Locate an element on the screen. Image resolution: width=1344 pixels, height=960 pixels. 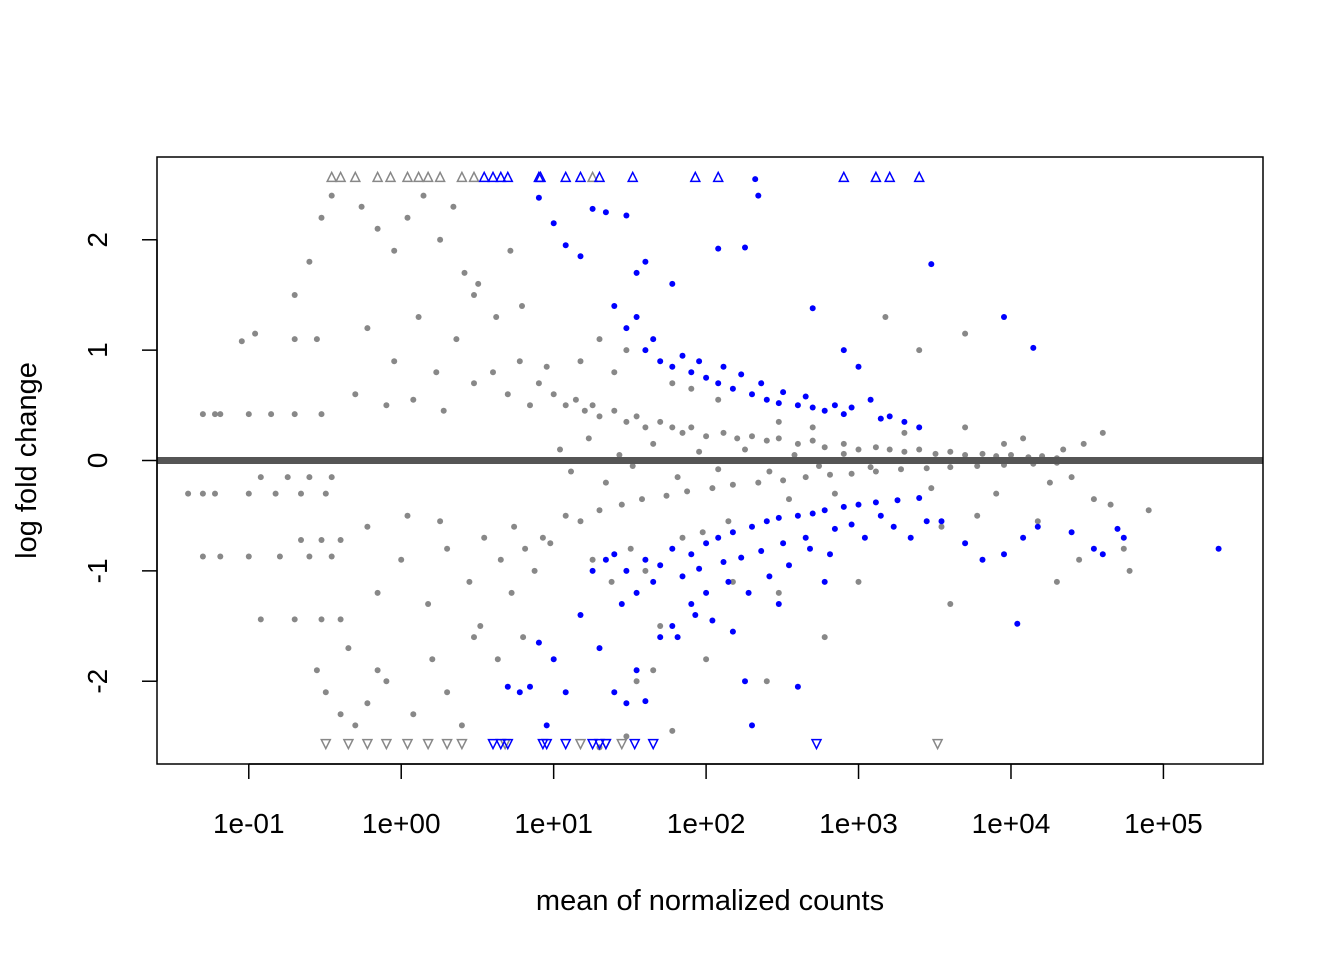
y-axis: -2 -1 0 1 2 is located at coordinates (120, 463).